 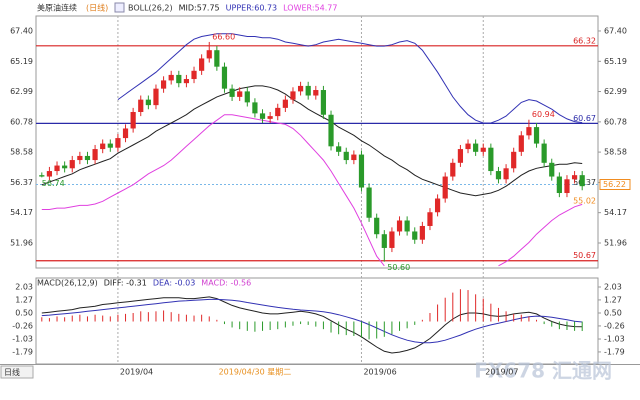 I want to click on y-tick-label-right: 60.78, so click(x=615, y=121).